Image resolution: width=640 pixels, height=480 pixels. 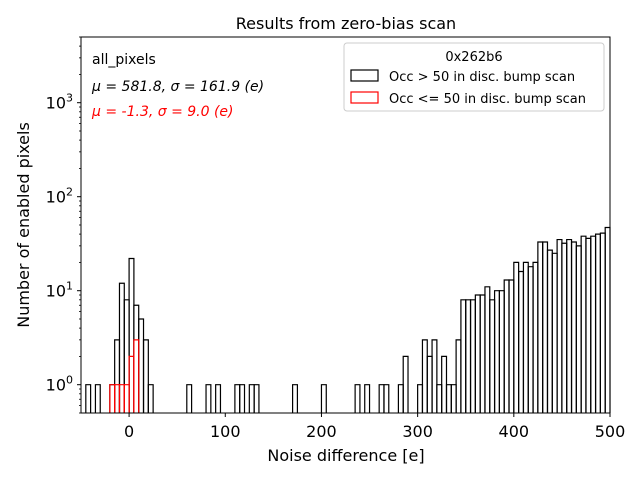 What do you see at coordinates (23, 225) in the screenshot?
I see `y-axis-label: Number of enabled pixels` at bounding box center [23, 225].